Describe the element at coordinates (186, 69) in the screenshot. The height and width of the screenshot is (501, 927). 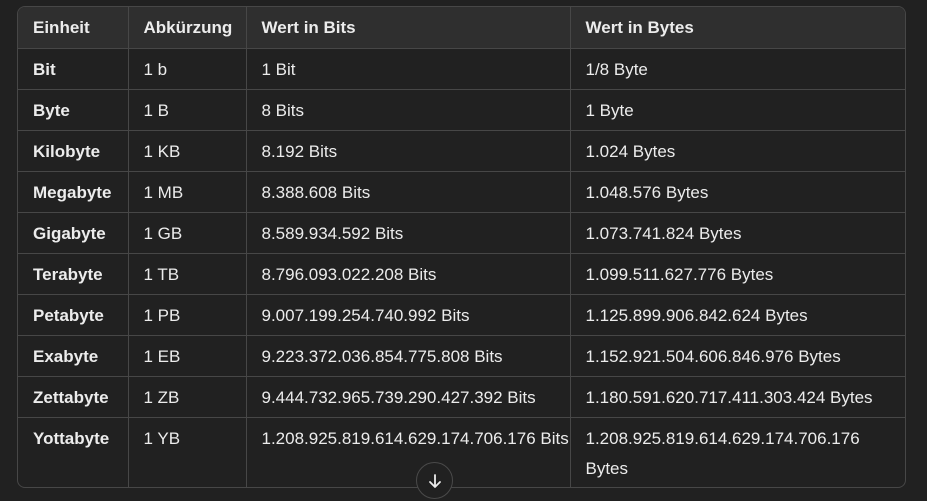
I see `cell-abbreviation: 1 b` at that location.